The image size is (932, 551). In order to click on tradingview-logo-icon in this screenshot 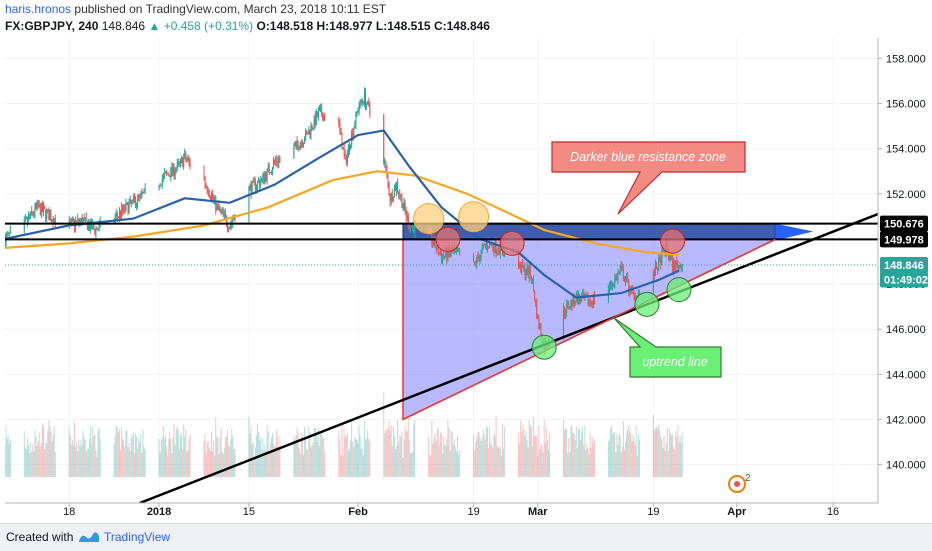, I will do `click(89, 539)`.